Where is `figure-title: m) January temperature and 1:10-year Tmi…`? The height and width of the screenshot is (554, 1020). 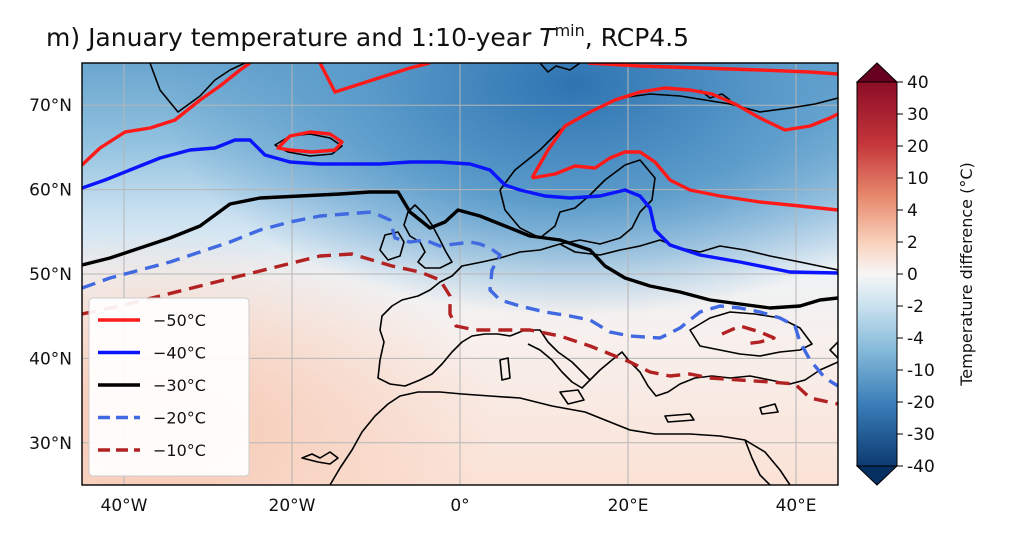 figure-title: m) January temperature and 1:10-year Tmi… is located at coordinates (367, 36).